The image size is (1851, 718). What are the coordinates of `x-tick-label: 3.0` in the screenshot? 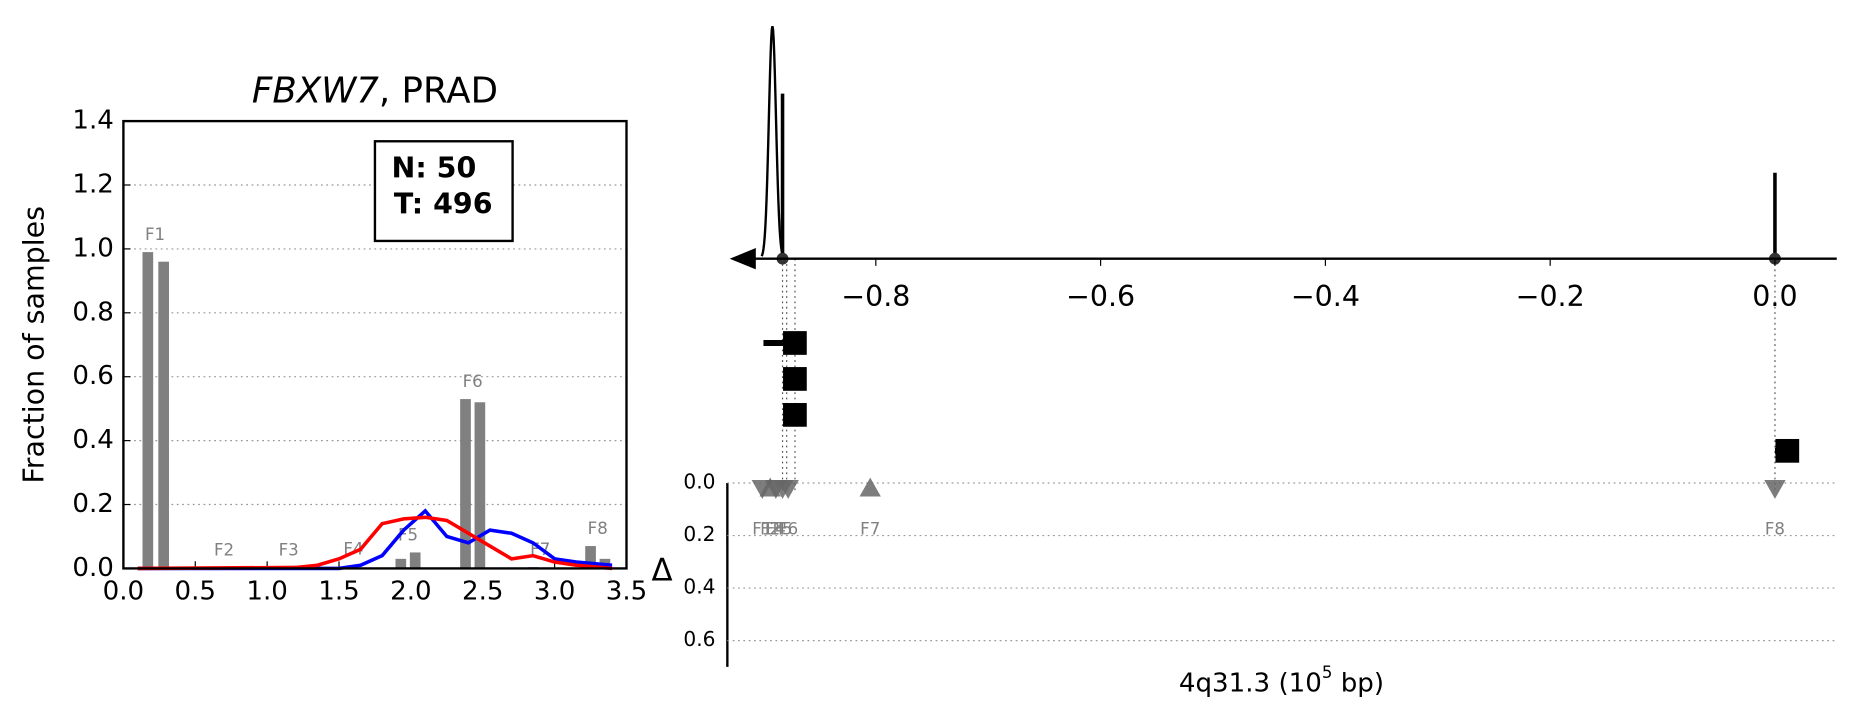 It's located at (555, 592).